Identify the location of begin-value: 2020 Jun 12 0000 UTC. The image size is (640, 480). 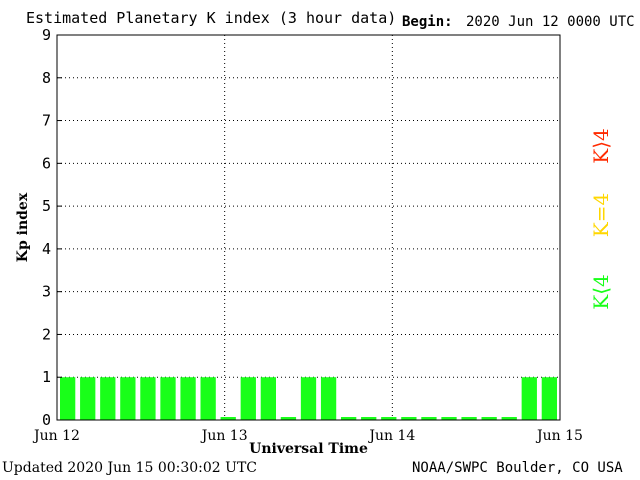
(550, 22).